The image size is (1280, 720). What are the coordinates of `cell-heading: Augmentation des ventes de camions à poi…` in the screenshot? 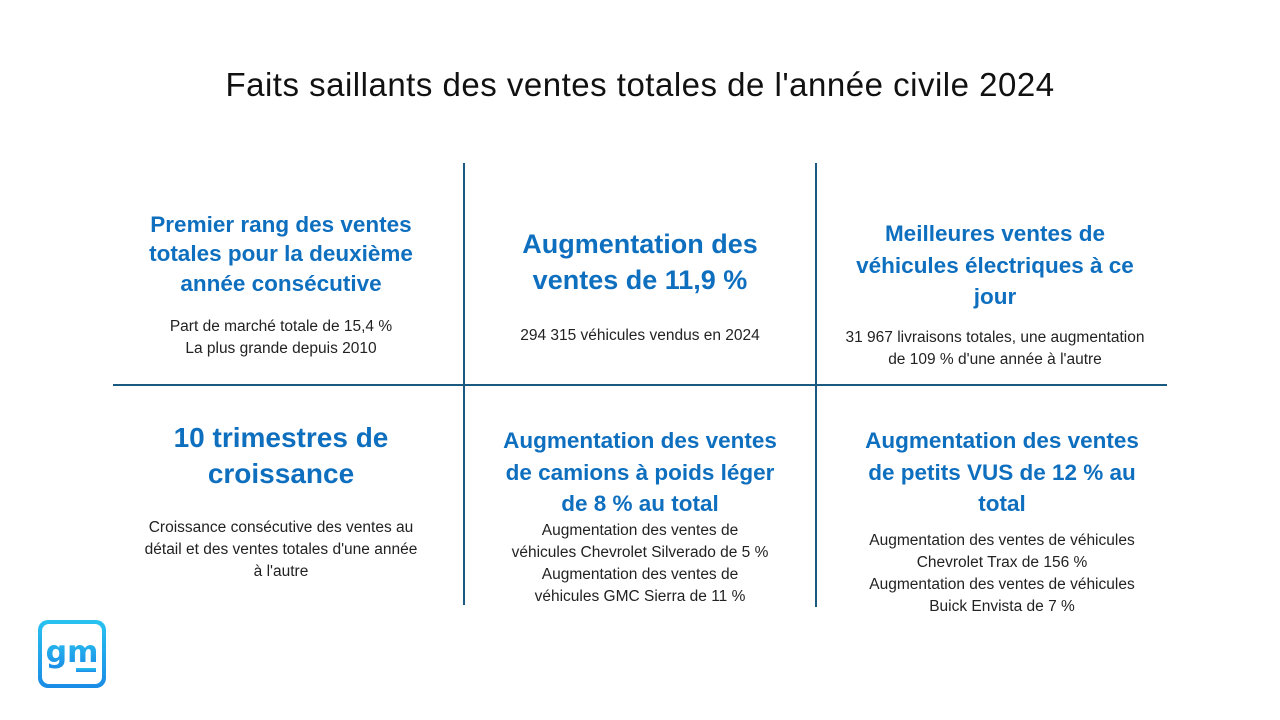 It's located at (640, 472).